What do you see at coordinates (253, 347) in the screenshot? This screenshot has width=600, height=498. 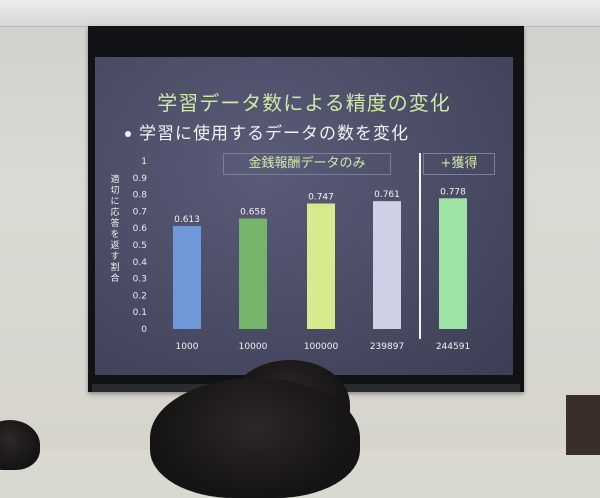 I see `x-category-label: 10000` at bounding box center [253, 347].